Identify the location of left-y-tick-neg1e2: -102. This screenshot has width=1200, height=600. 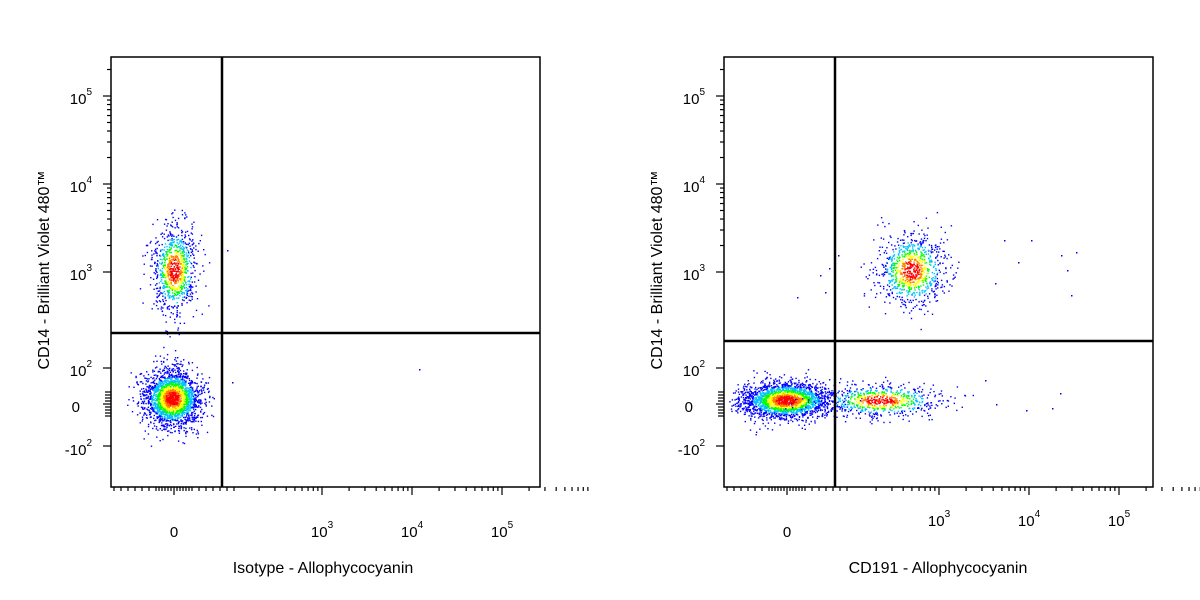
(79, 448).